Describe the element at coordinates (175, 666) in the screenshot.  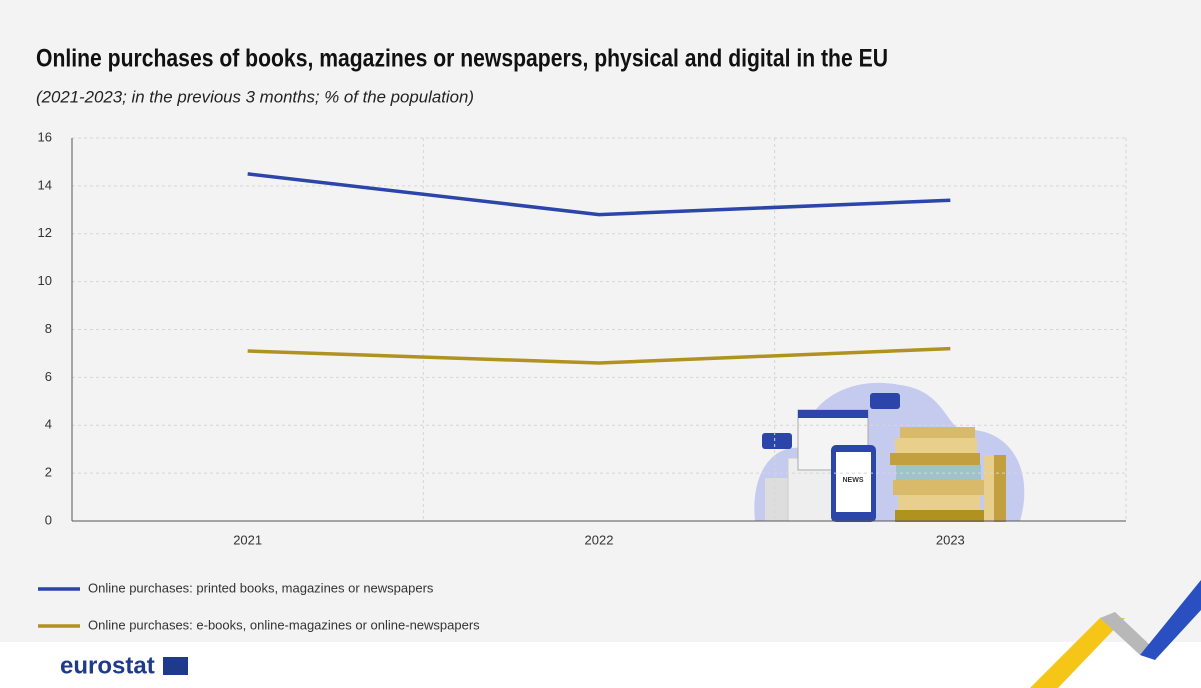
I see `logo-flag` at that location.